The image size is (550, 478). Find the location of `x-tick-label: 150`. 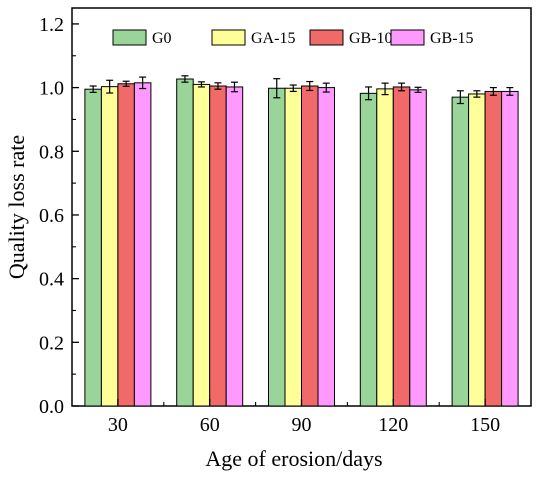

x-tick-label: 150 is located at coordinates (485, 425).